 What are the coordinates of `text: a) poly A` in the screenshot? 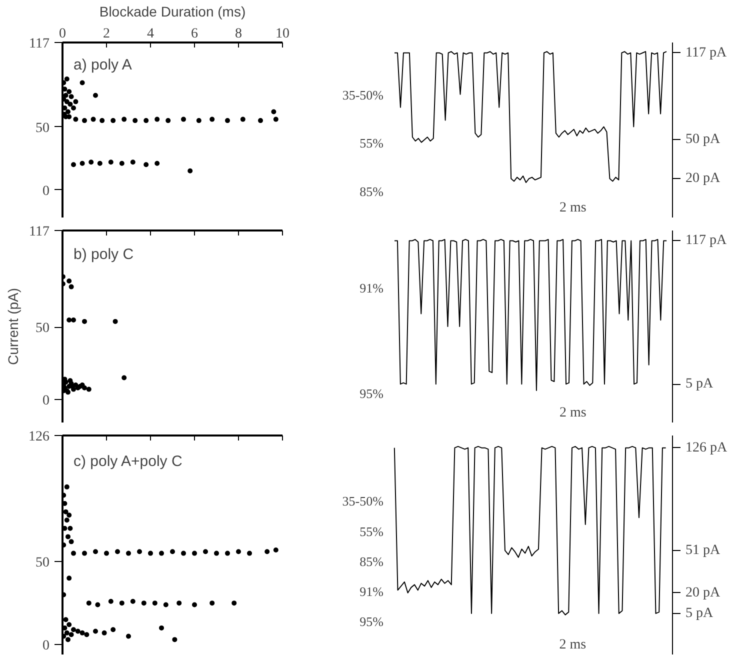 It's located at (103, 65).